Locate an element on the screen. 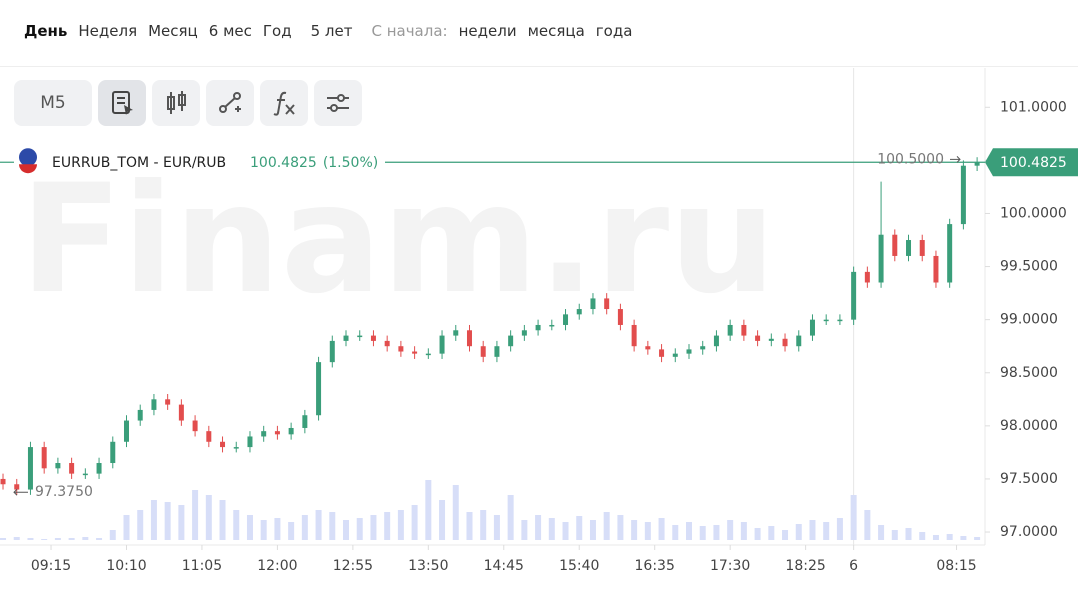 This screenshot has height=598, width=1078. tab: месяца is located at coordinates (556, 31).